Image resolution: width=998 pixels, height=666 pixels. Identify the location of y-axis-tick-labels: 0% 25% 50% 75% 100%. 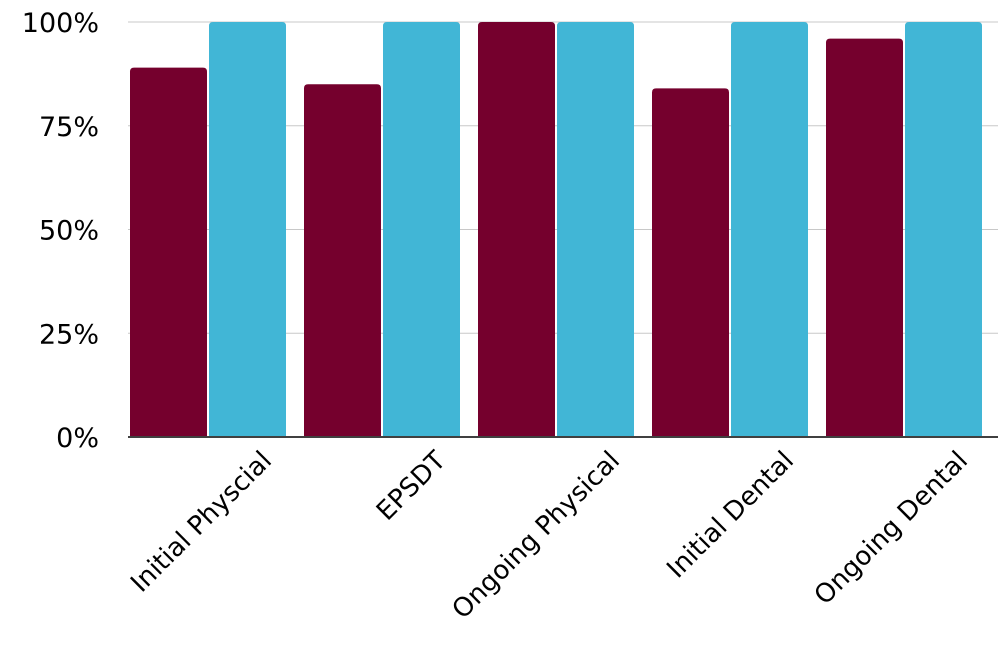
(60, 231).